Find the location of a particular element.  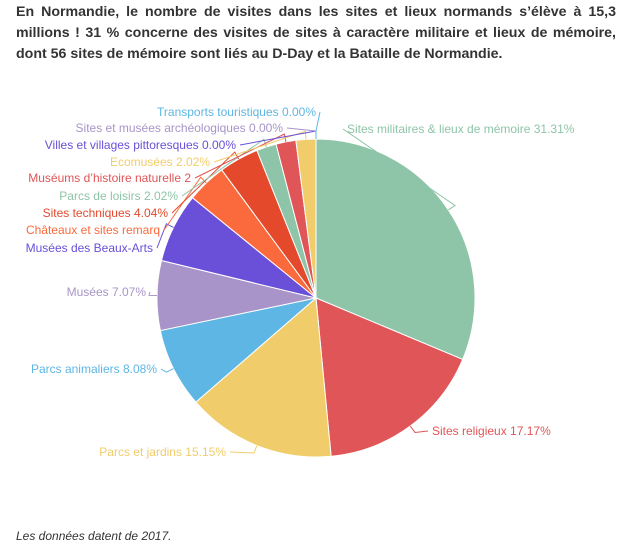

footnote: Les données datent de 2017. is located at coordinates (94, 536).